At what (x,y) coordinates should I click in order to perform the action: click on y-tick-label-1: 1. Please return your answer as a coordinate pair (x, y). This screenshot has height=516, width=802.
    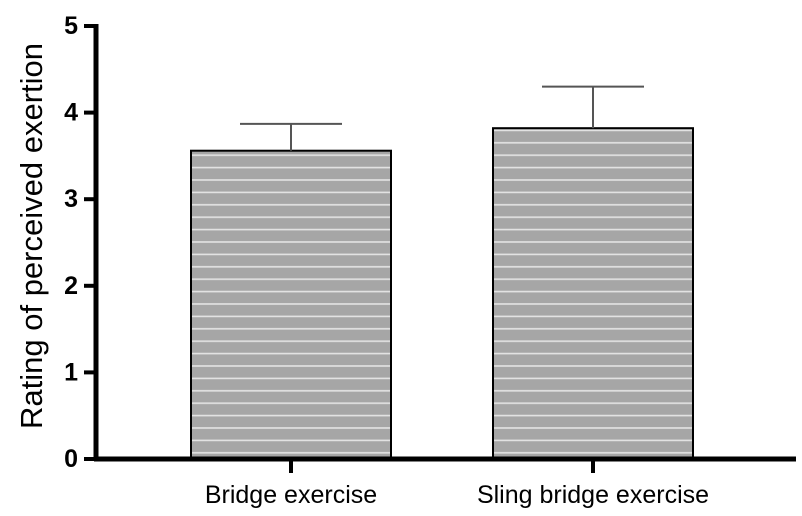
    Looking at the image, I should click on (71, 372).